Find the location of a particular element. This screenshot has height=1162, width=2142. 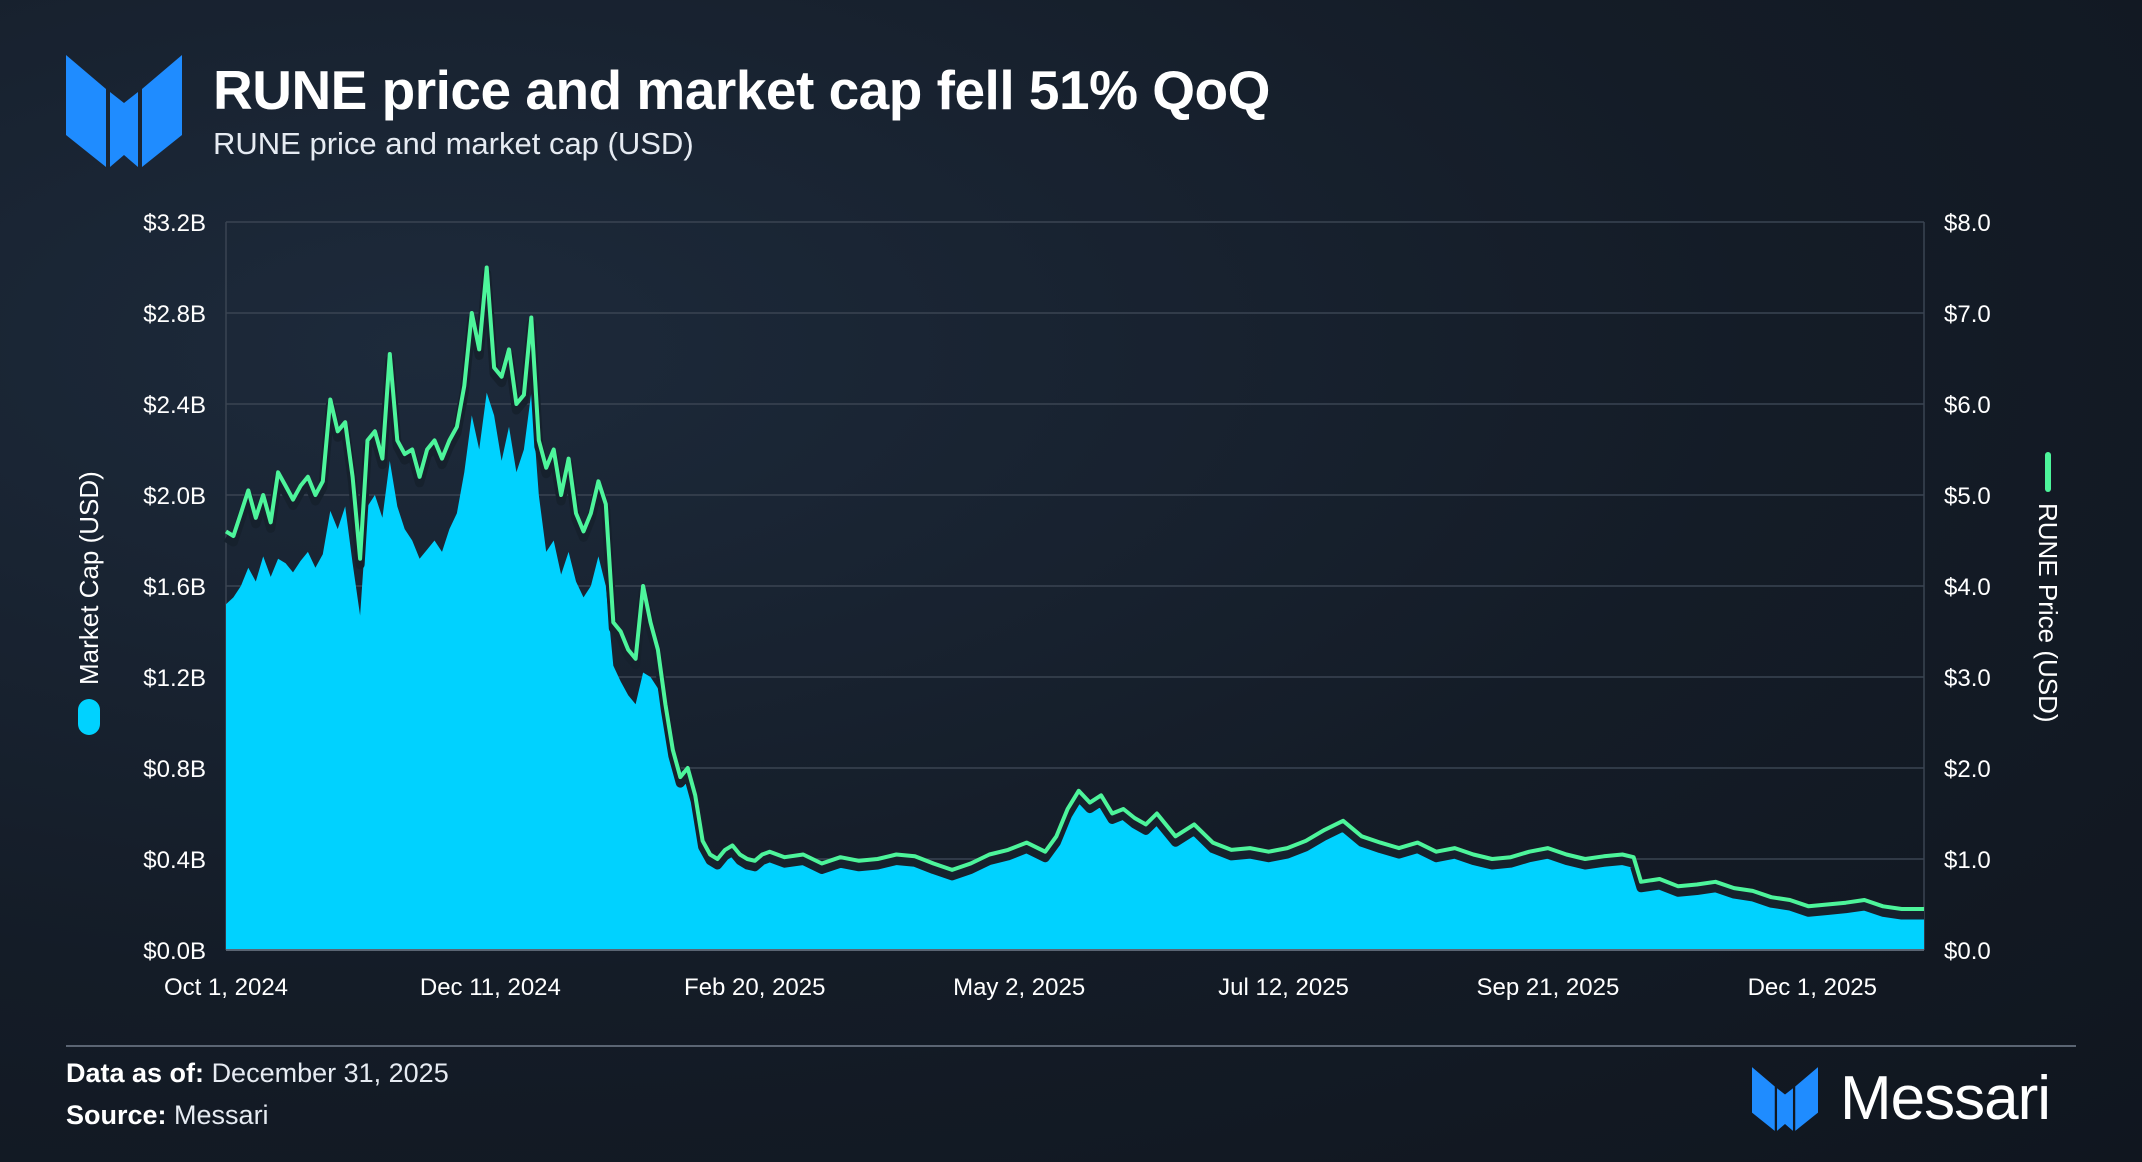

left-tick-label: $1.2B is located at coordinates (174, 678).